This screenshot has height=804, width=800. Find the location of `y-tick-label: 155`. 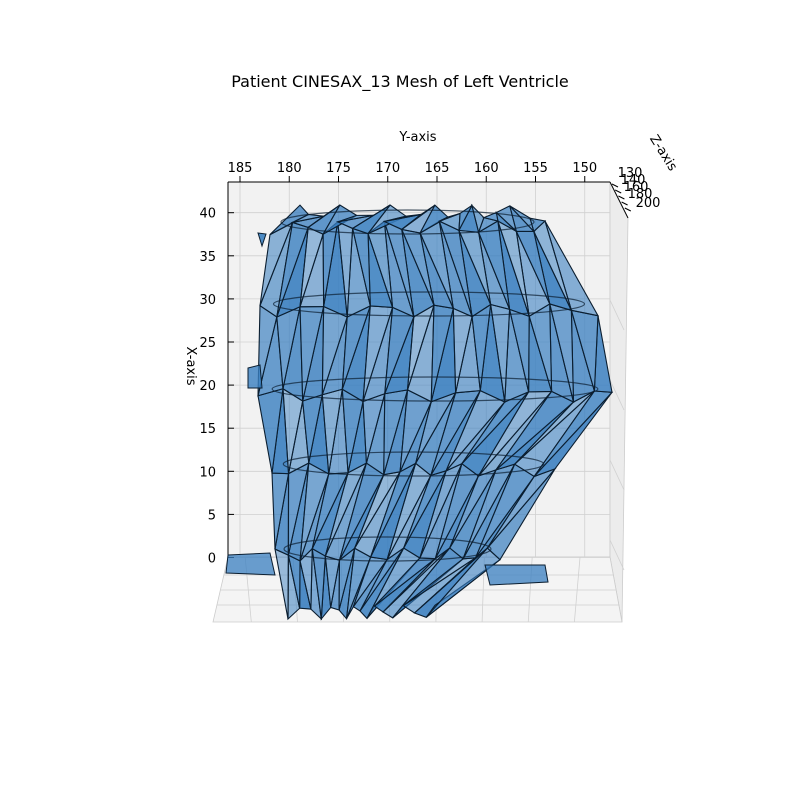

y-tick-label: 155 is located at coordinates (535, 168).